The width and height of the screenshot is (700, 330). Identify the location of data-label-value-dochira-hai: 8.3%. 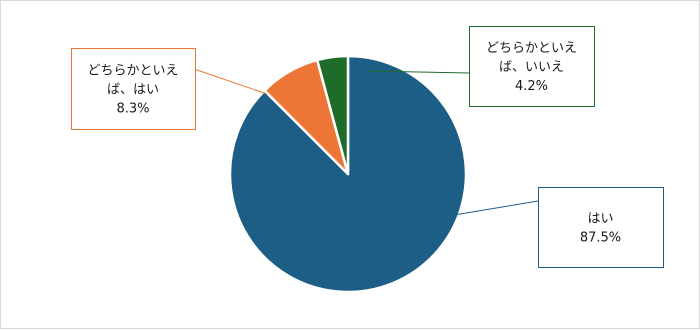
(132, 109).